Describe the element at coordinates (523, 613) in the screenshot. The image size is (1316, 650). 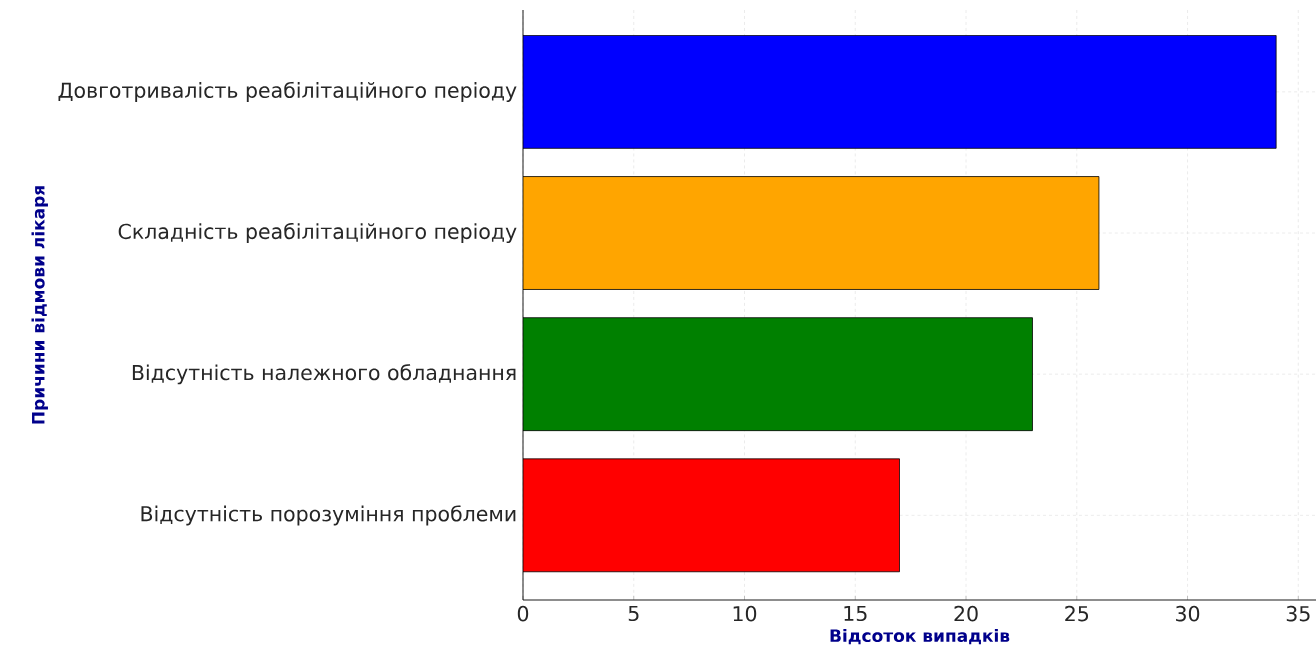
I see `x-tick-label: 0` at that location.